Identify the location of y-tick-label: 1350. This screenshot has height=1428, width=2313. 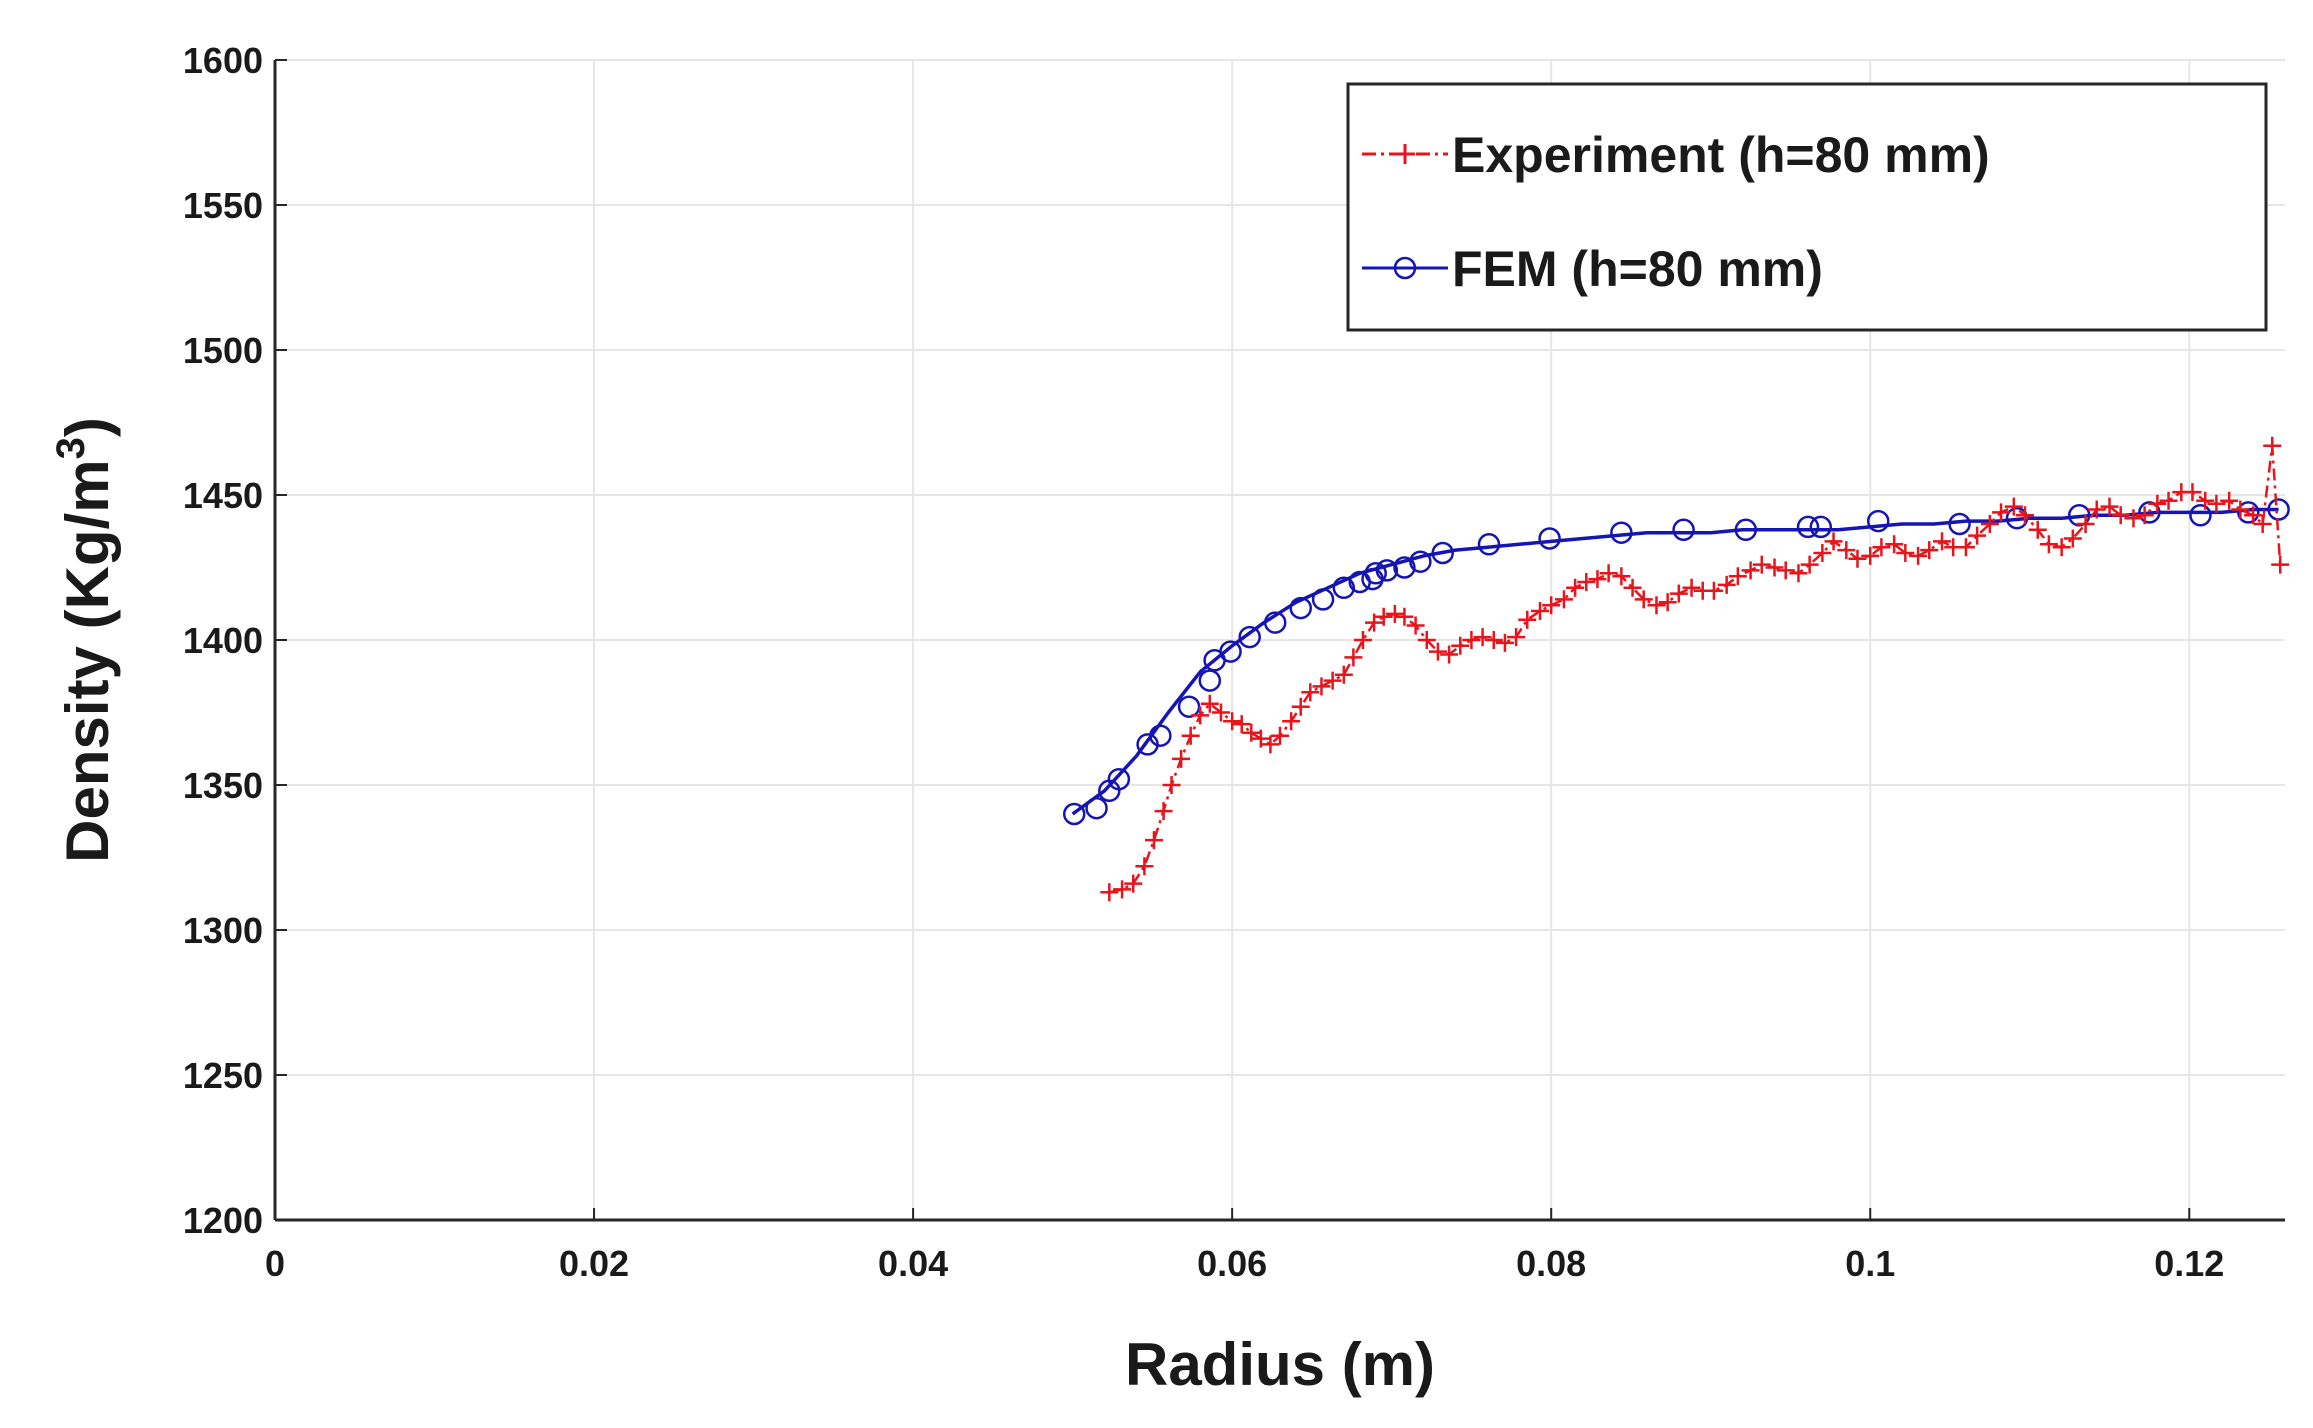
(223, 785).